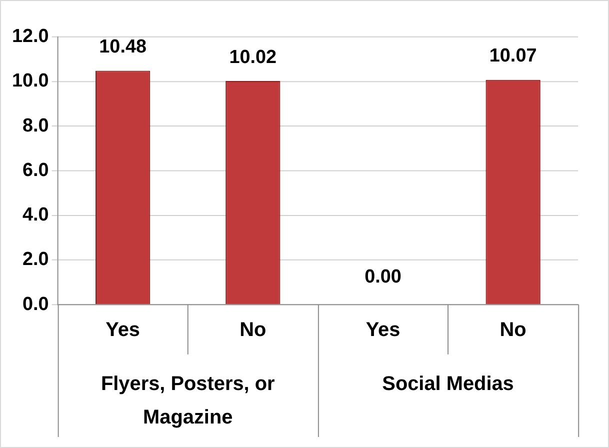  Describe the element at coordinates (253, 57) in the screenshot. I see `data-label: 10.02` at that location.